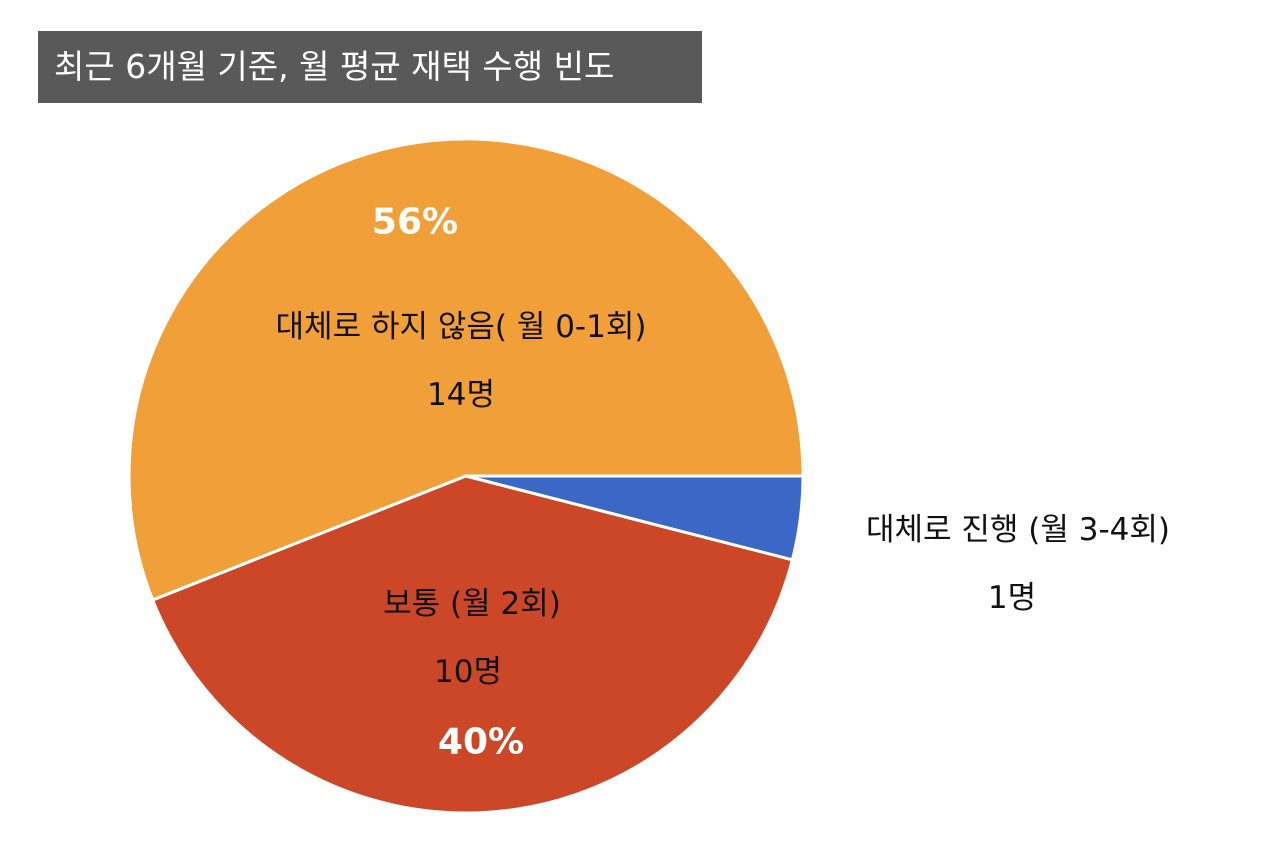  I want to click on slice-count-label-2: 10명, so click(468, 672).